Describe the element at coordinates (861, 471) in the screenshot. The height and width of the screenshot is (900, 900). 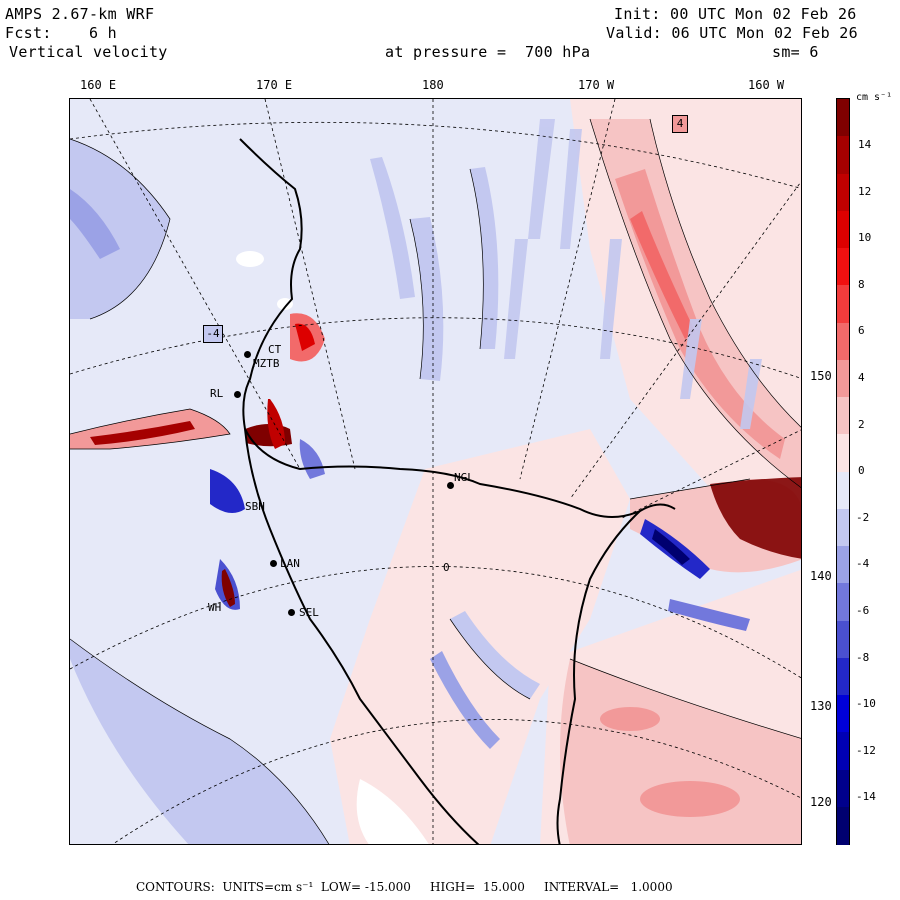
I see `colorbar-tick-label: 0` at that location.